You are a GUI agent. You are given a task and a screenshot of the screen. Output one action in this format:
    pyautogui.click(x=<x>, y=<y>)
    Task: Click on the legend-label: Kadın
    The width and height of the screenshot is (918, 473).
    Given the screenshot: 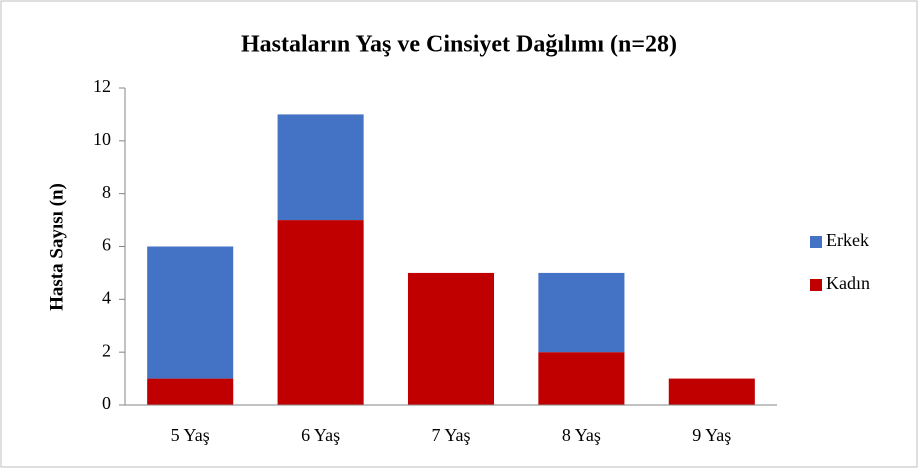 What is the action you would take?
    pyautogui.click(x=848, y=283)
    